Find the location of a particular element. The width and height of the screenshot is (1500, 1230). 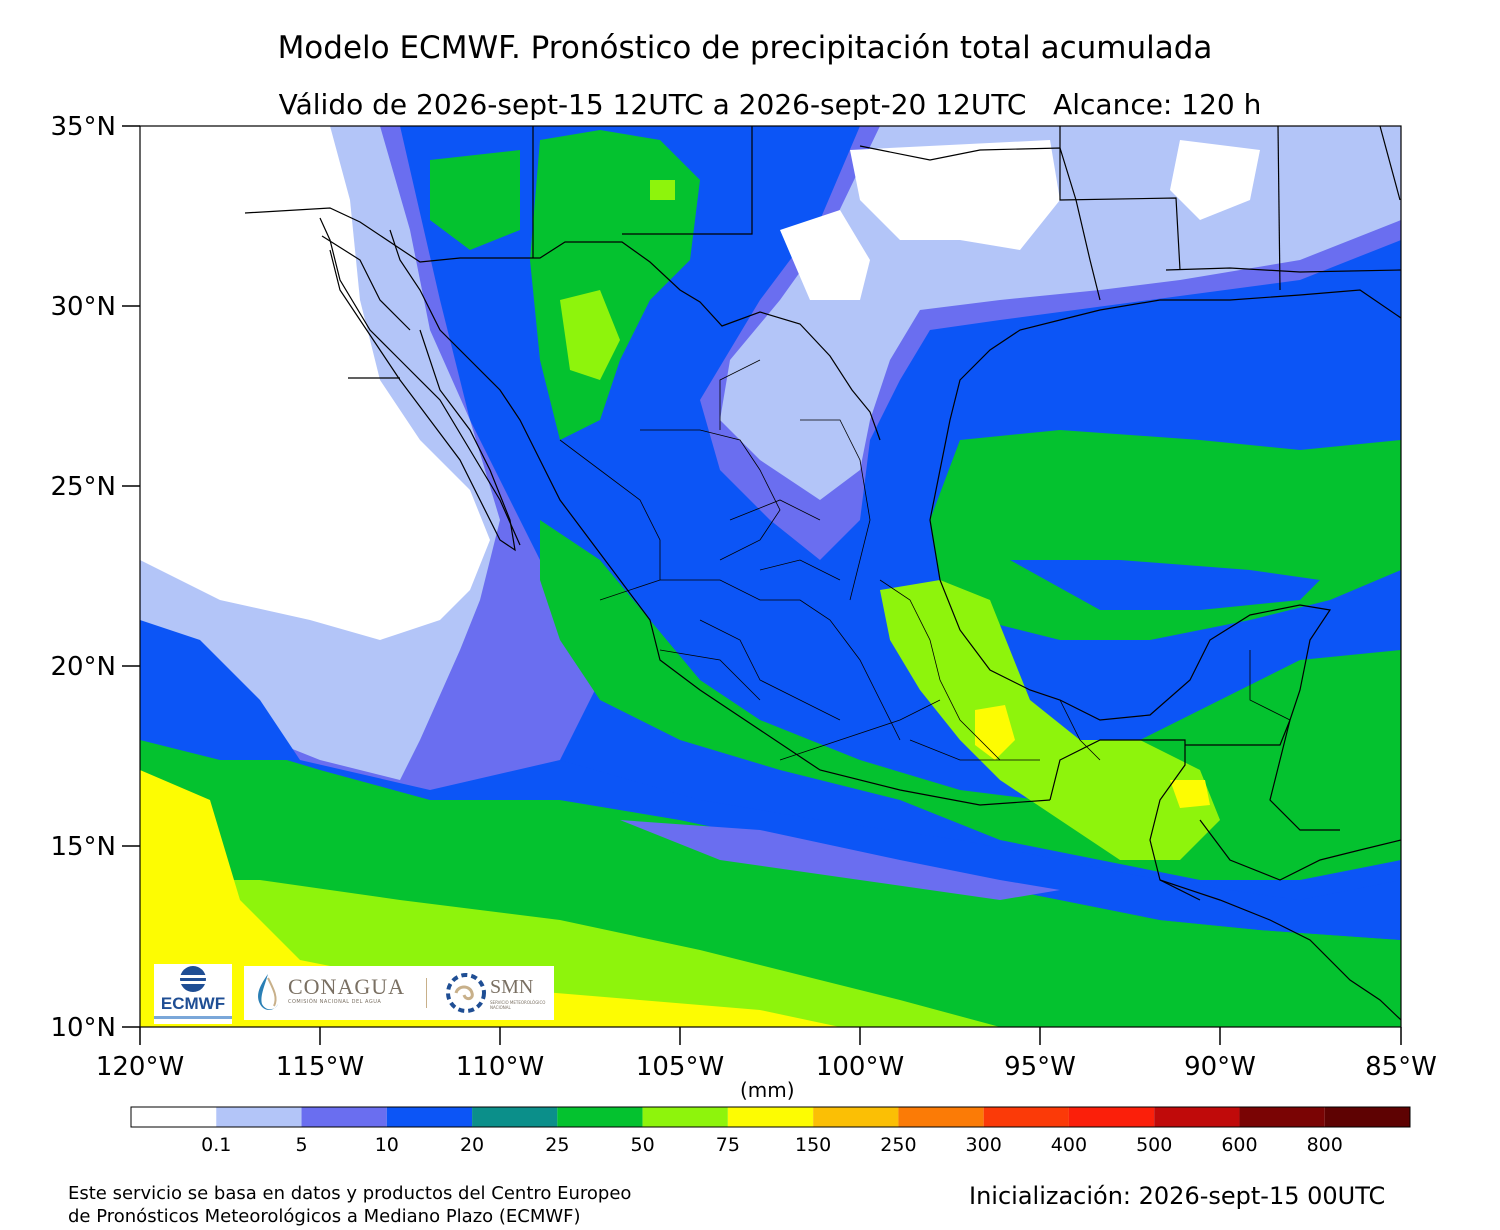

colorbar-tick-label: 75 is located at coordinates (728, 1145).